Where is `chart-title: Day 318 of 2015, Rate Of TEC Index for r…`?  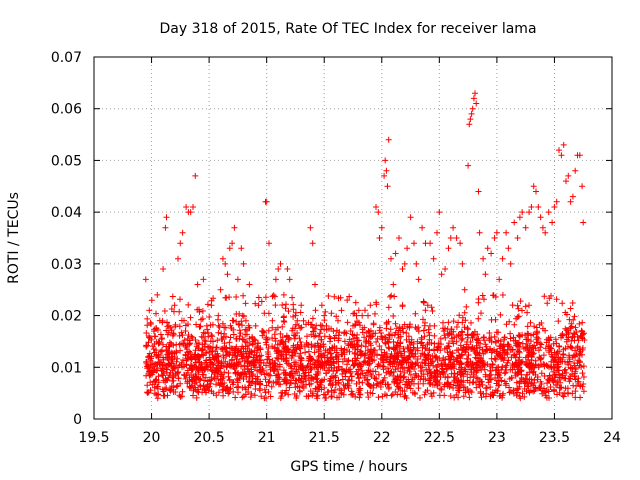 chart-title: Day 318 of 2015, Rate Of TEC Index for r… is located at coordinates (347, 29).